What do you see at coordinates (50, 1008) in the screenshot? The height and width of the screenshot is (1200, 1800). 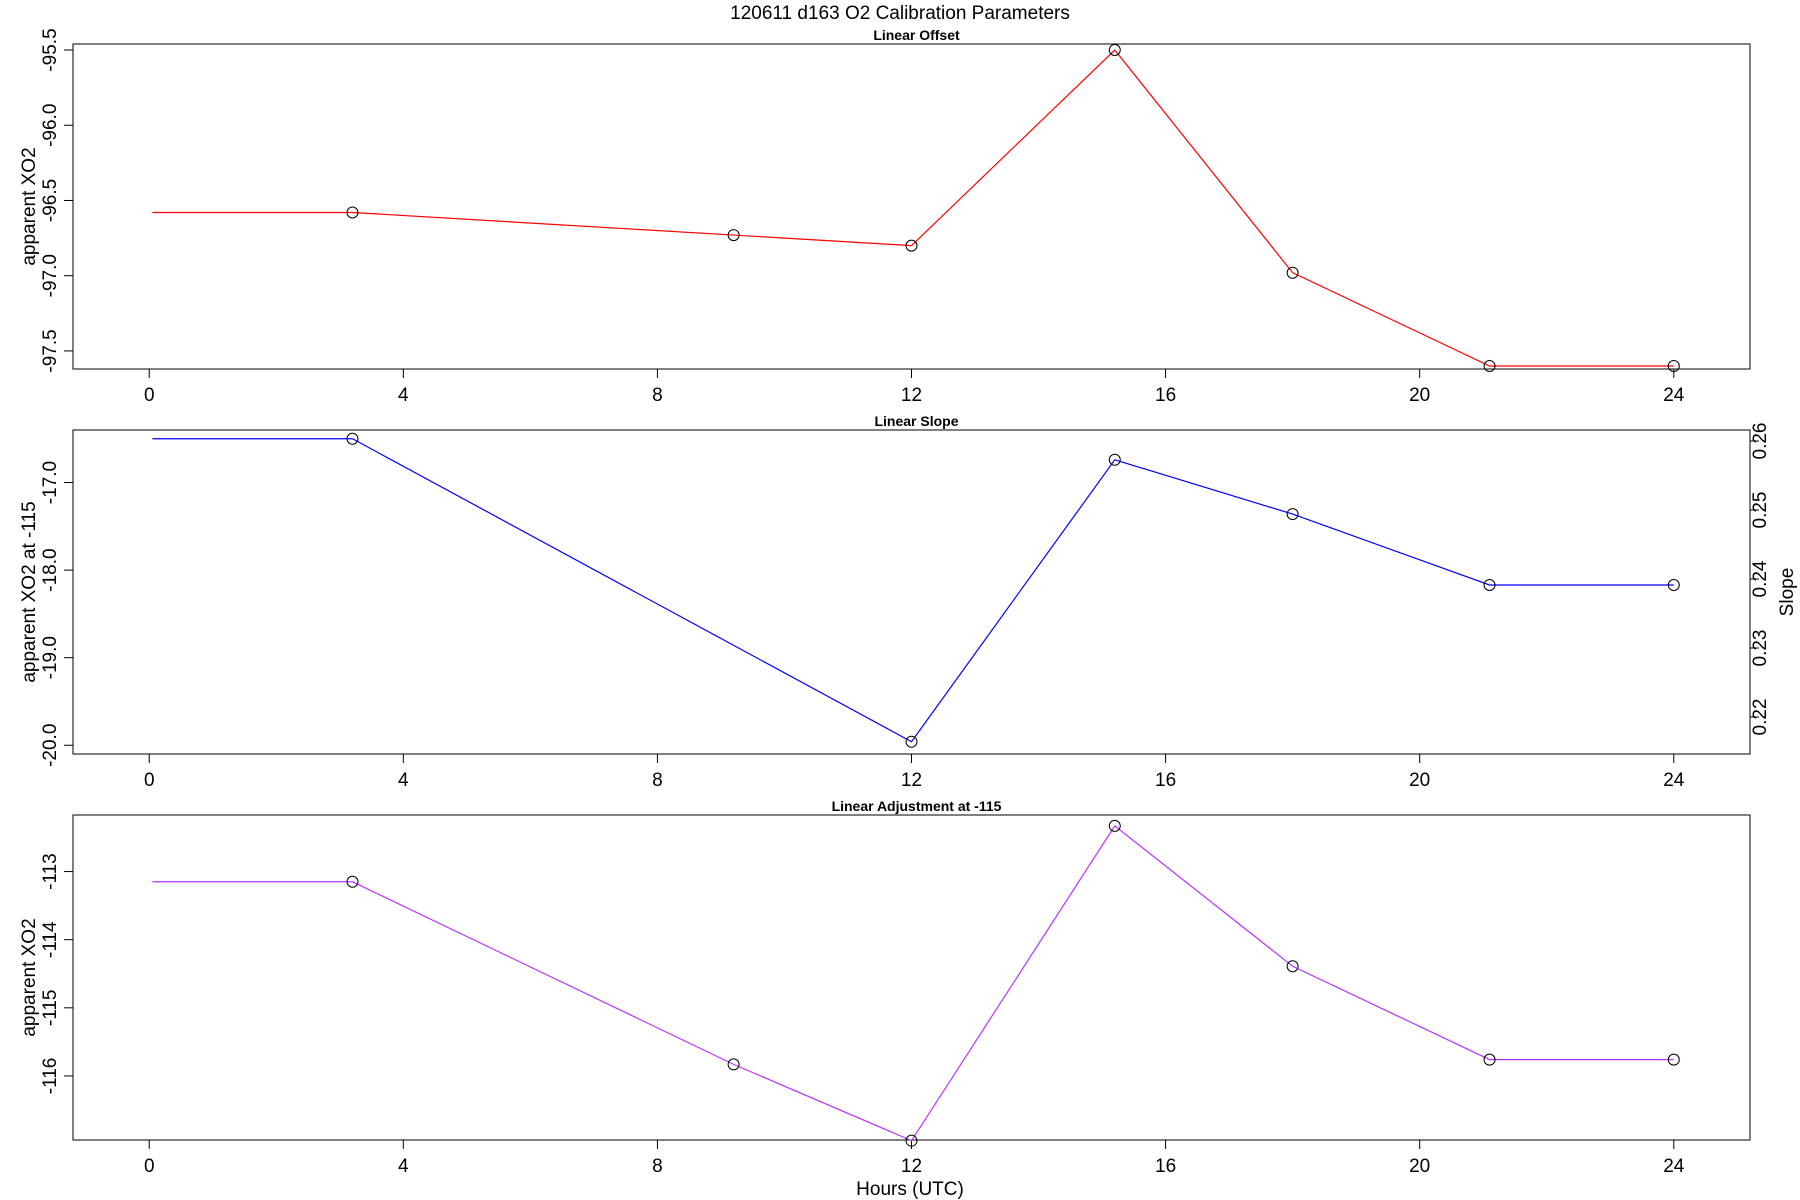 I see `y-tick-label: -115` at bounding box center [50, 1008].